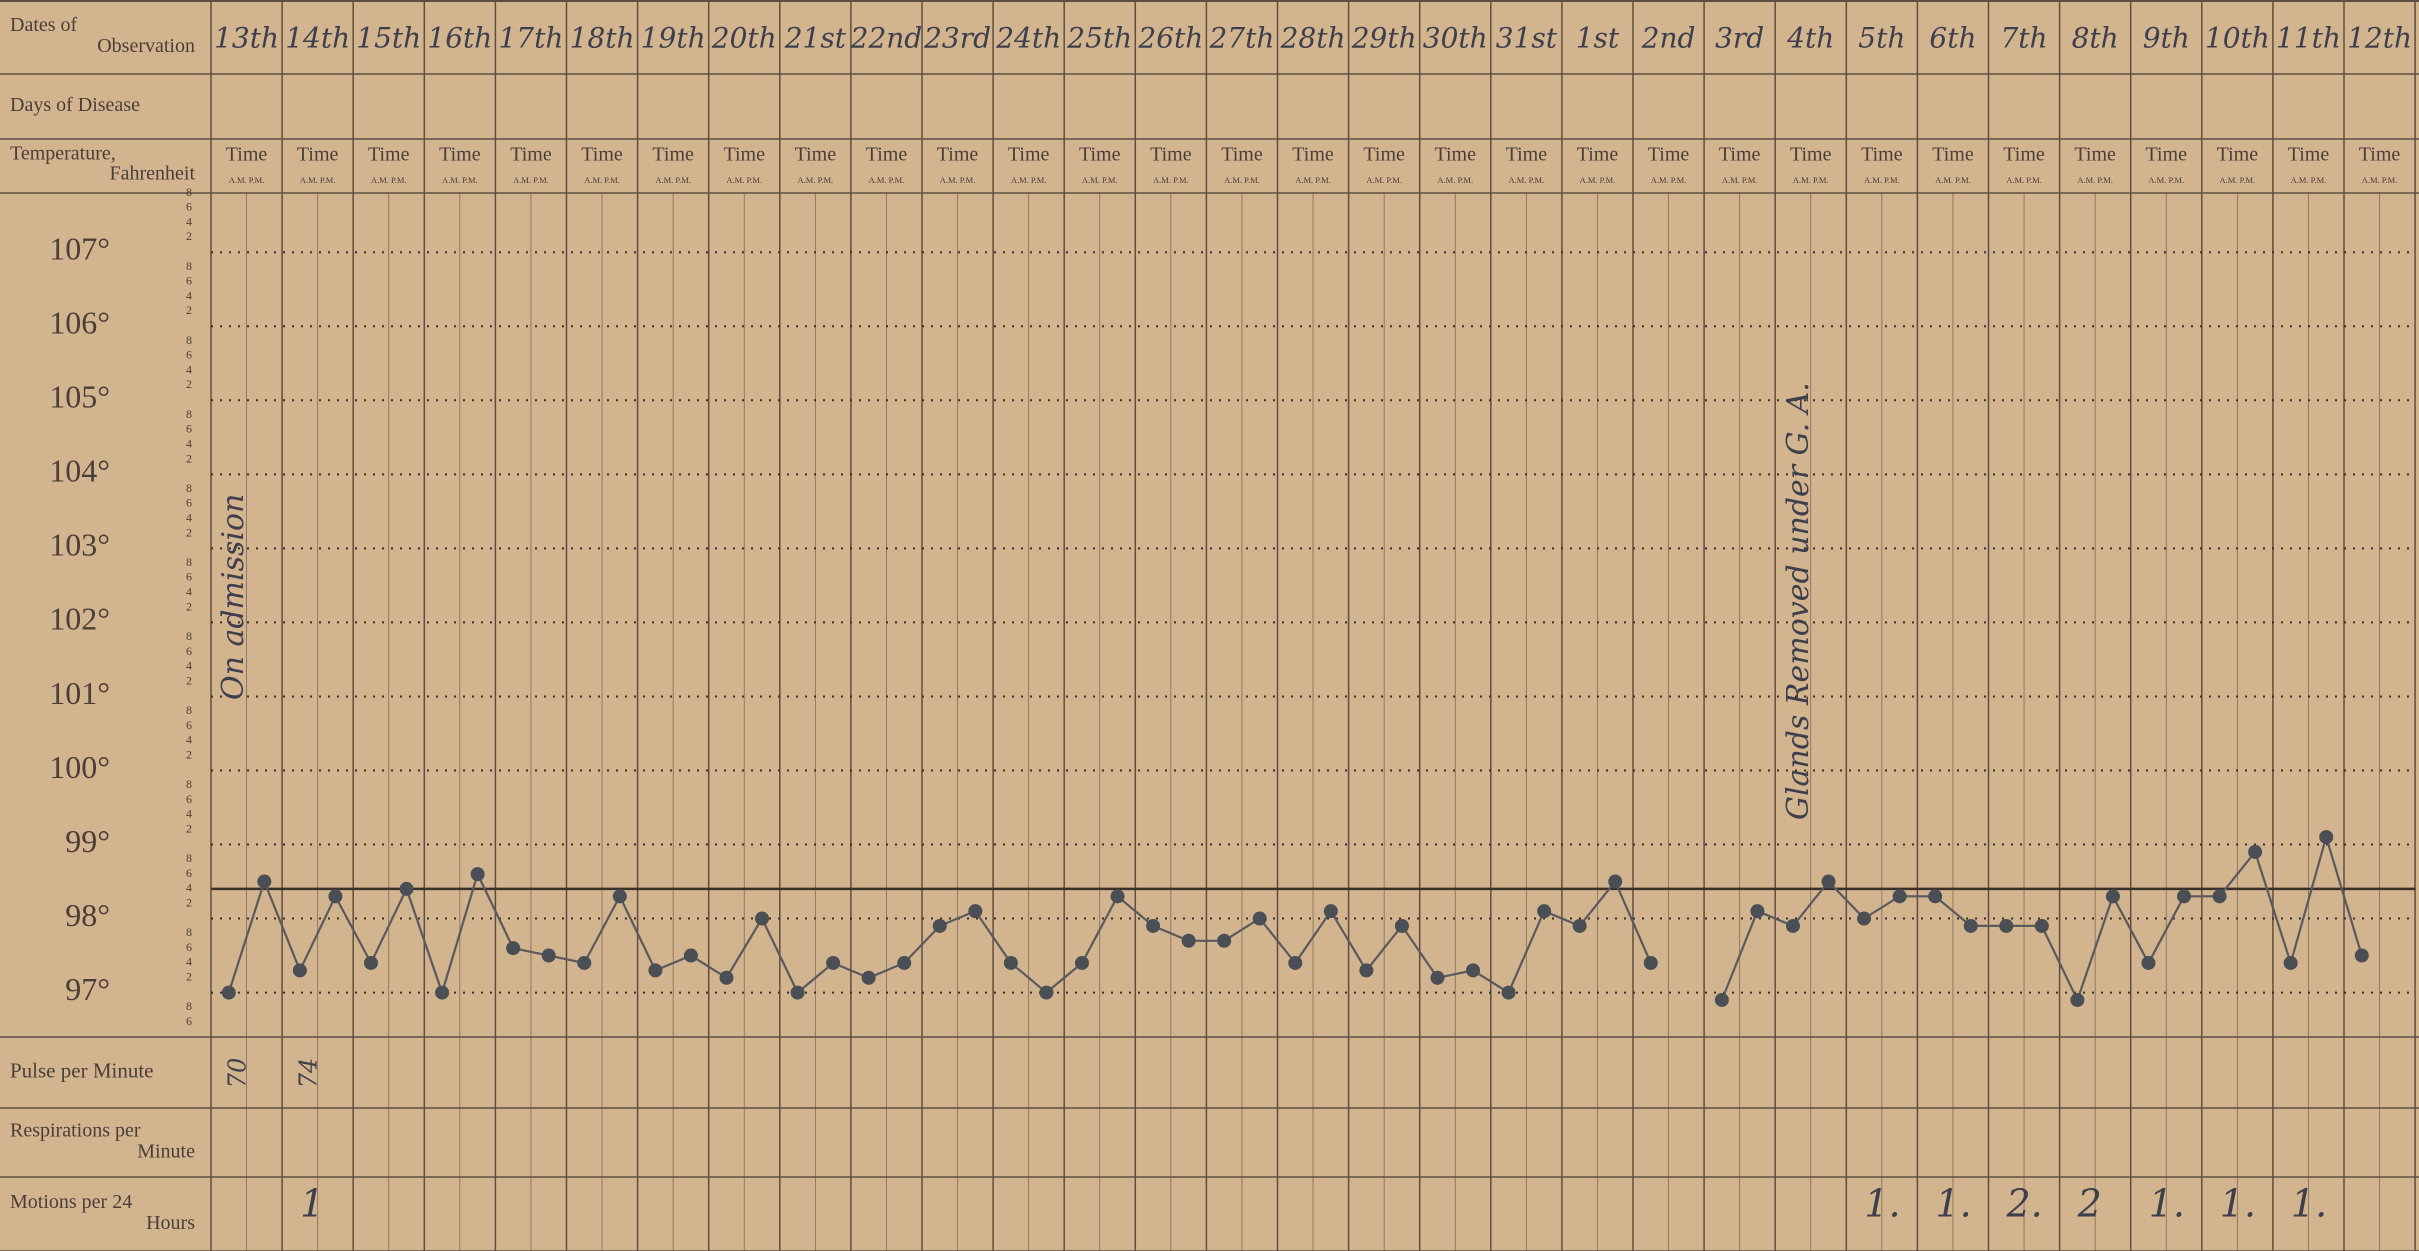  Describe the element at coordinates (673, 38) in the screenshot. I see `date-label: 19th` at that location.